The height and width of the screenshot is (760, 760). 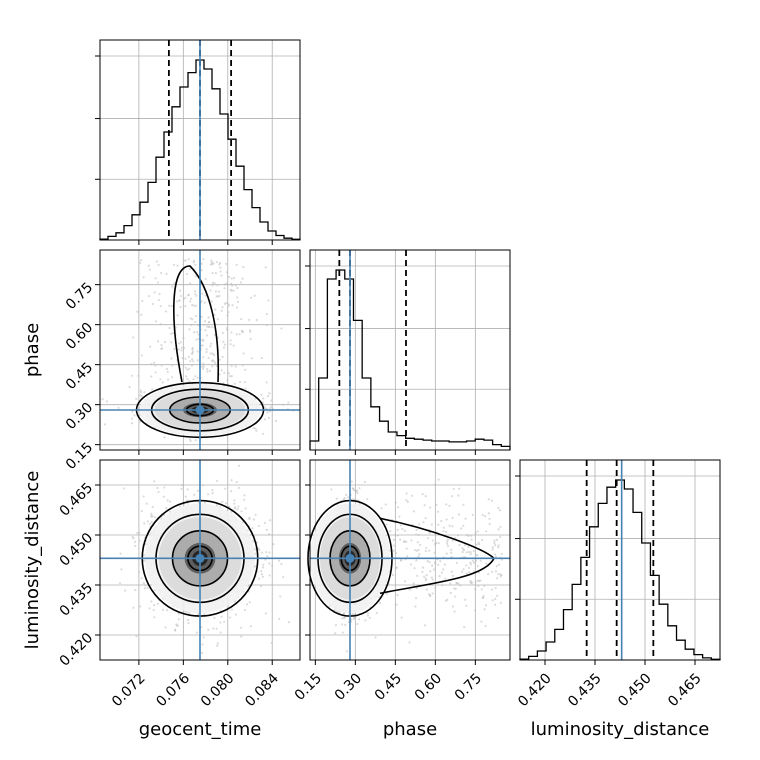 What do you see at coordinates (620, 569) in the screenshot?
I see `histogram-luminosity_distance` at bounding box center [620, 569].